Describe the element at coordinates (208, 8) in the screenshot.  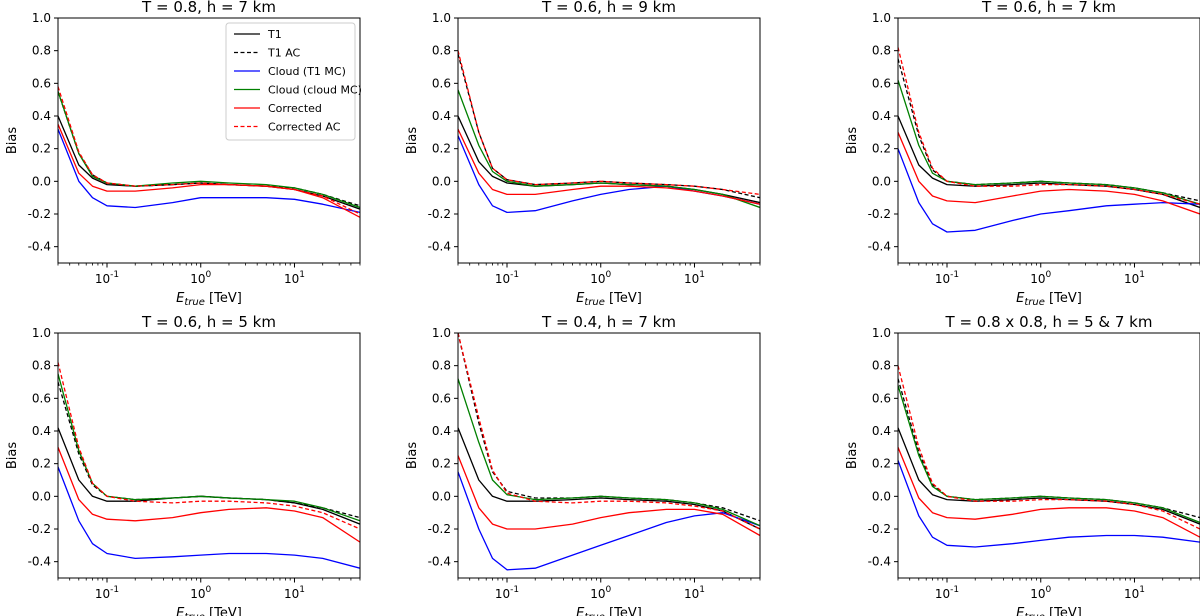
I see `chart-title: T = 0.8, h = 7 km` at that location.